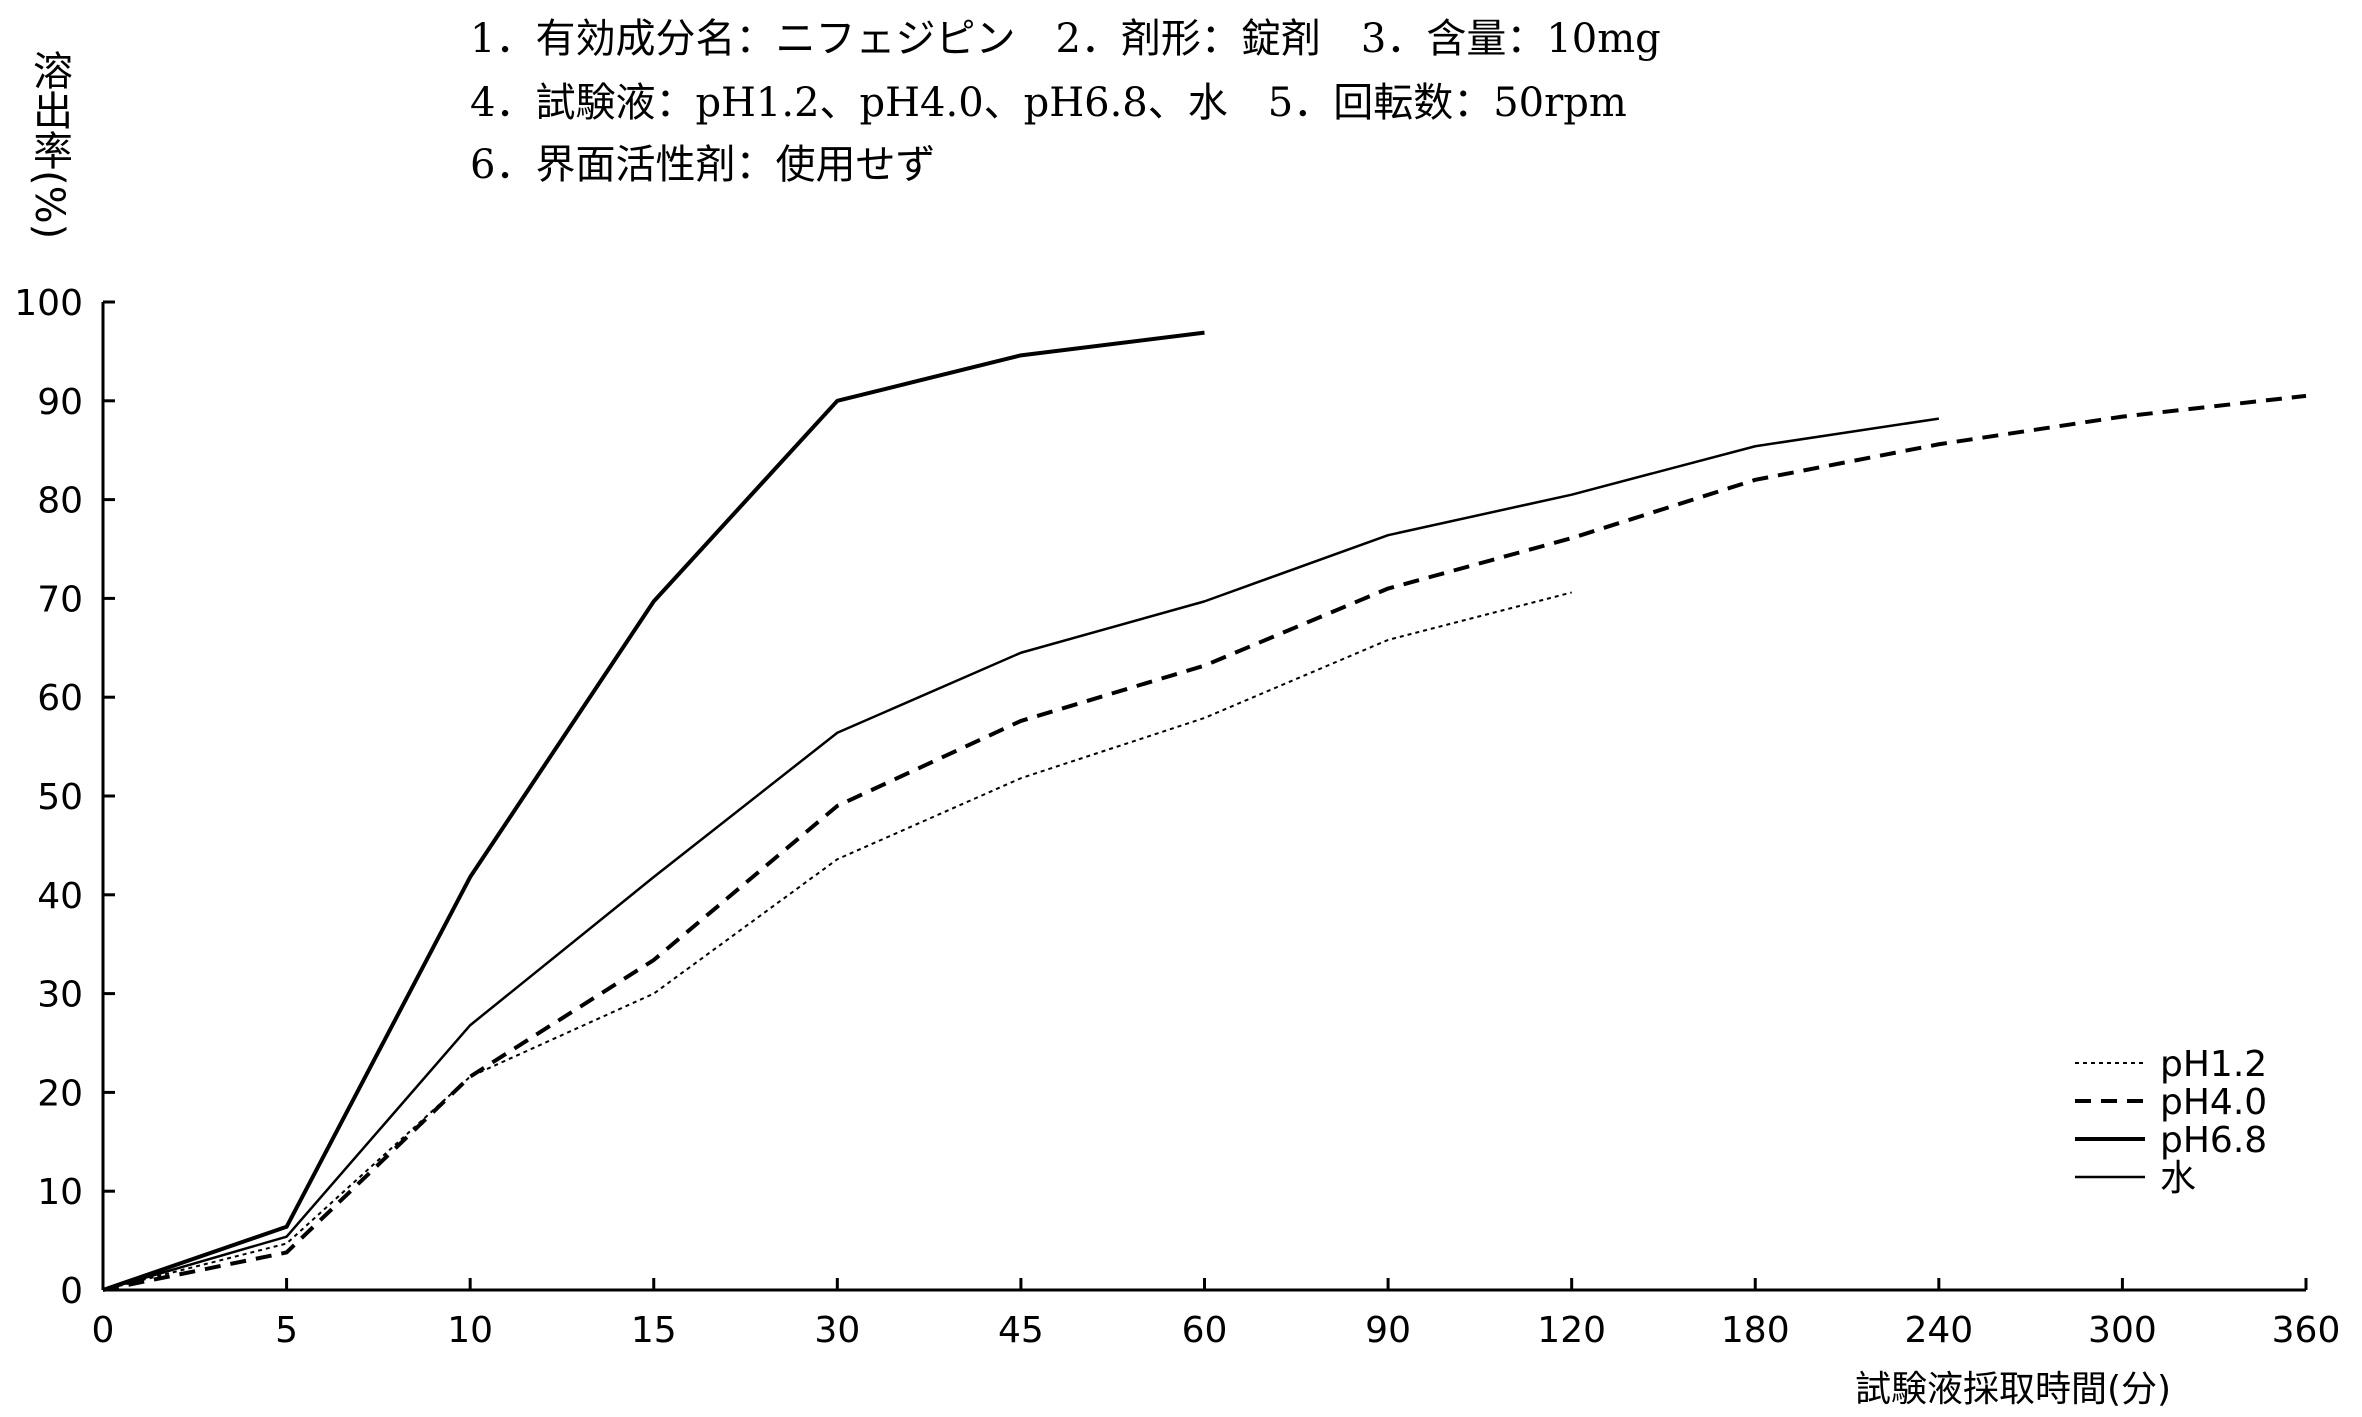 The width and height of the screenshot is (2362, 1417). Describe the element at coordinates (60, 1093) in the screenshot. I see `y-tick-label: 20` at that location.